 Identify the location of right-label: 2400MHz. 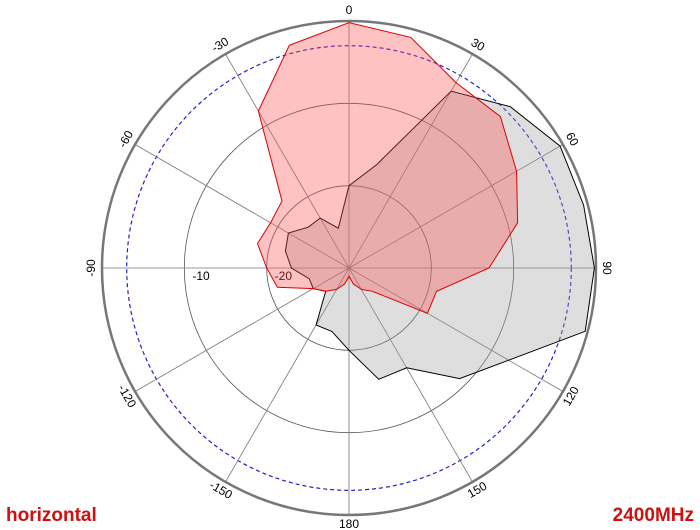
(653, 515).